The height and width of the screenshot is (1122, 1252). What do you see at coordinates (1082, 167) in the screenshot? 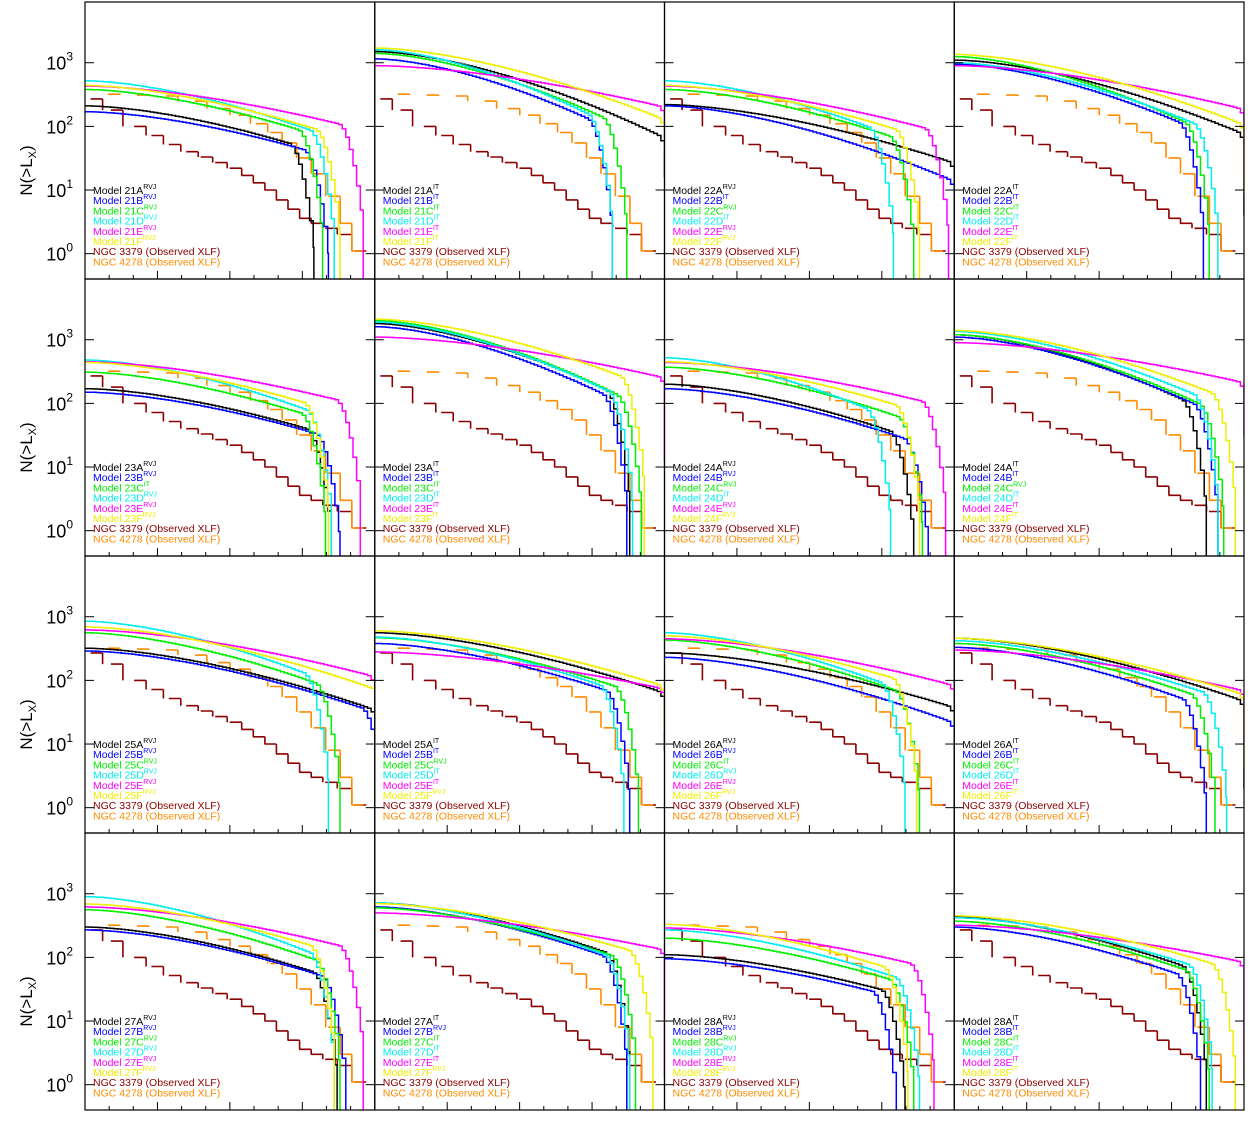
I see `series-line-22C` at bounding box center [1082, 167].